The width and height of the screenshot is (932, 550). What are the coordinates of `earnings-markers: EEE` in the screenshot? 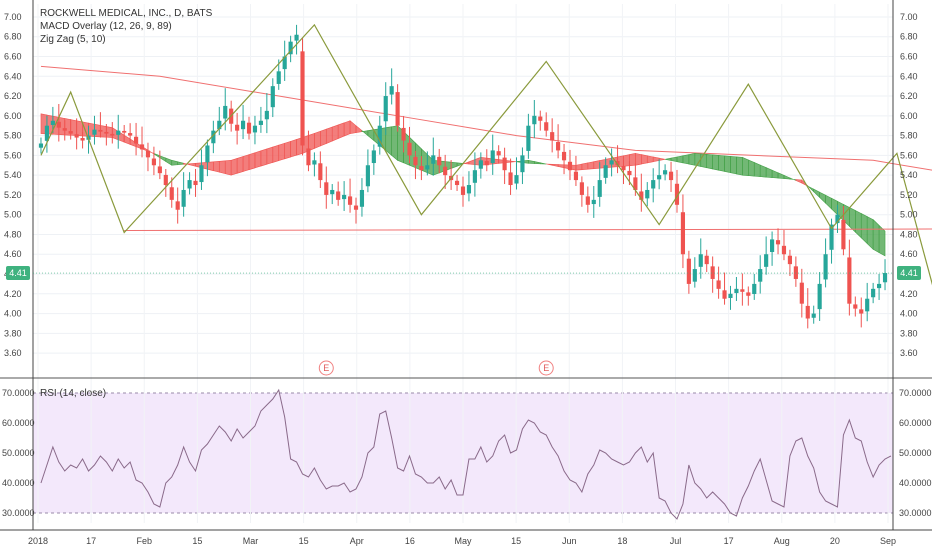 It's located at (625, 368).